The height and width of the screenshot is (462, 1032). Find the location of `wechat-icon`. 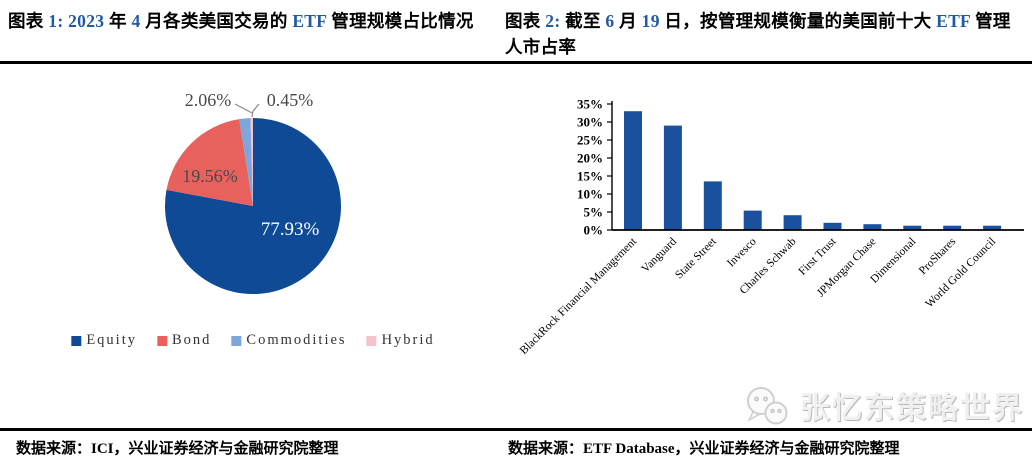

wechat-icon is located at coordinates (767, 406).